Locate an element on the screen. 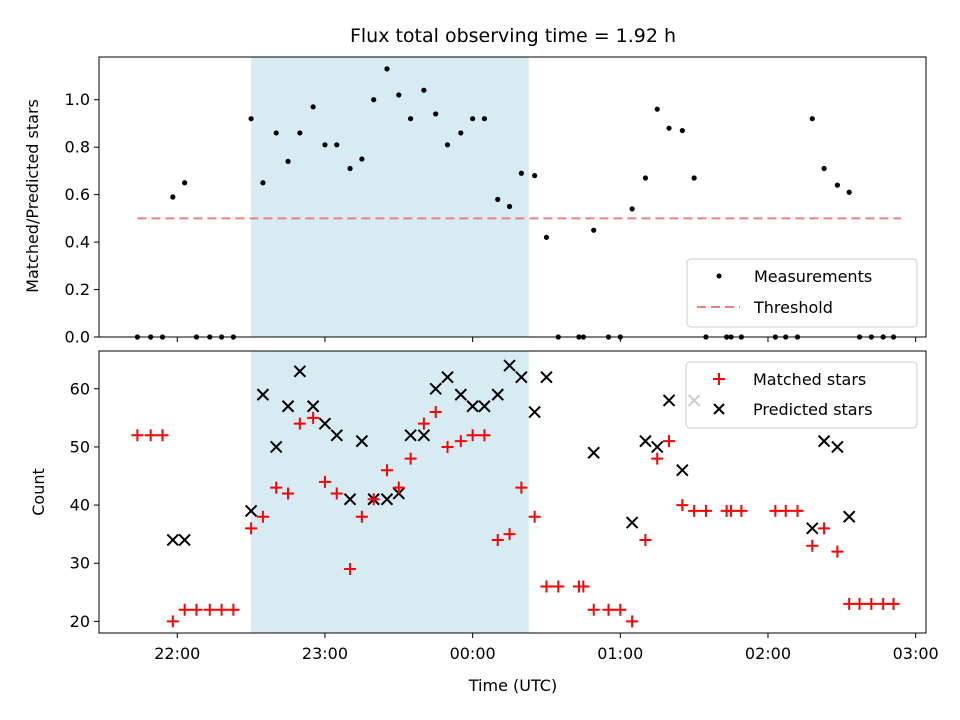  observing-span-top is located at coordinates (390, 197).